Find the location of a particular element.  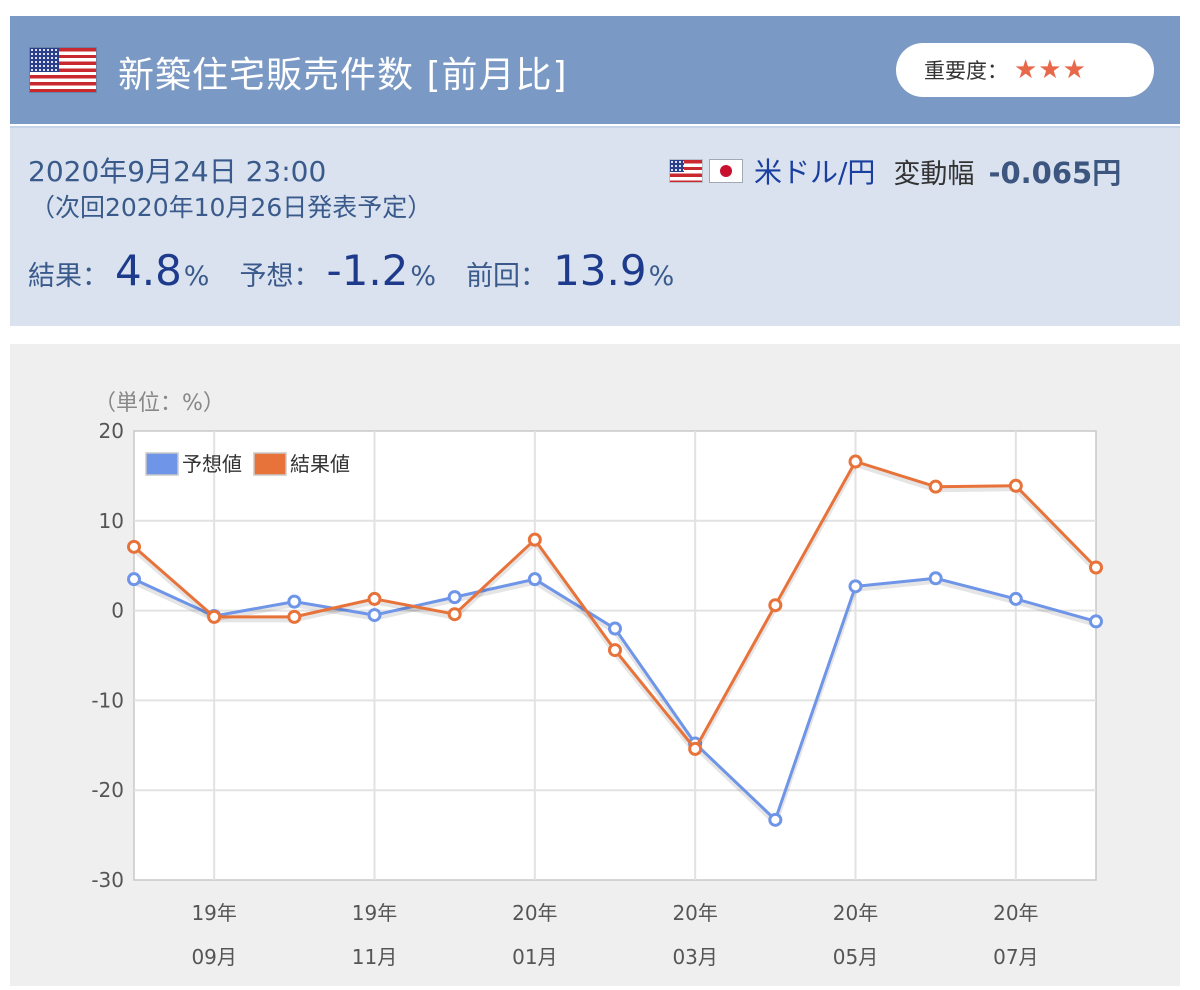

result-values: 結果： 4.8 % 予想： -1.2 % 前回： 13.9 % is located at coordinates (351, 270).